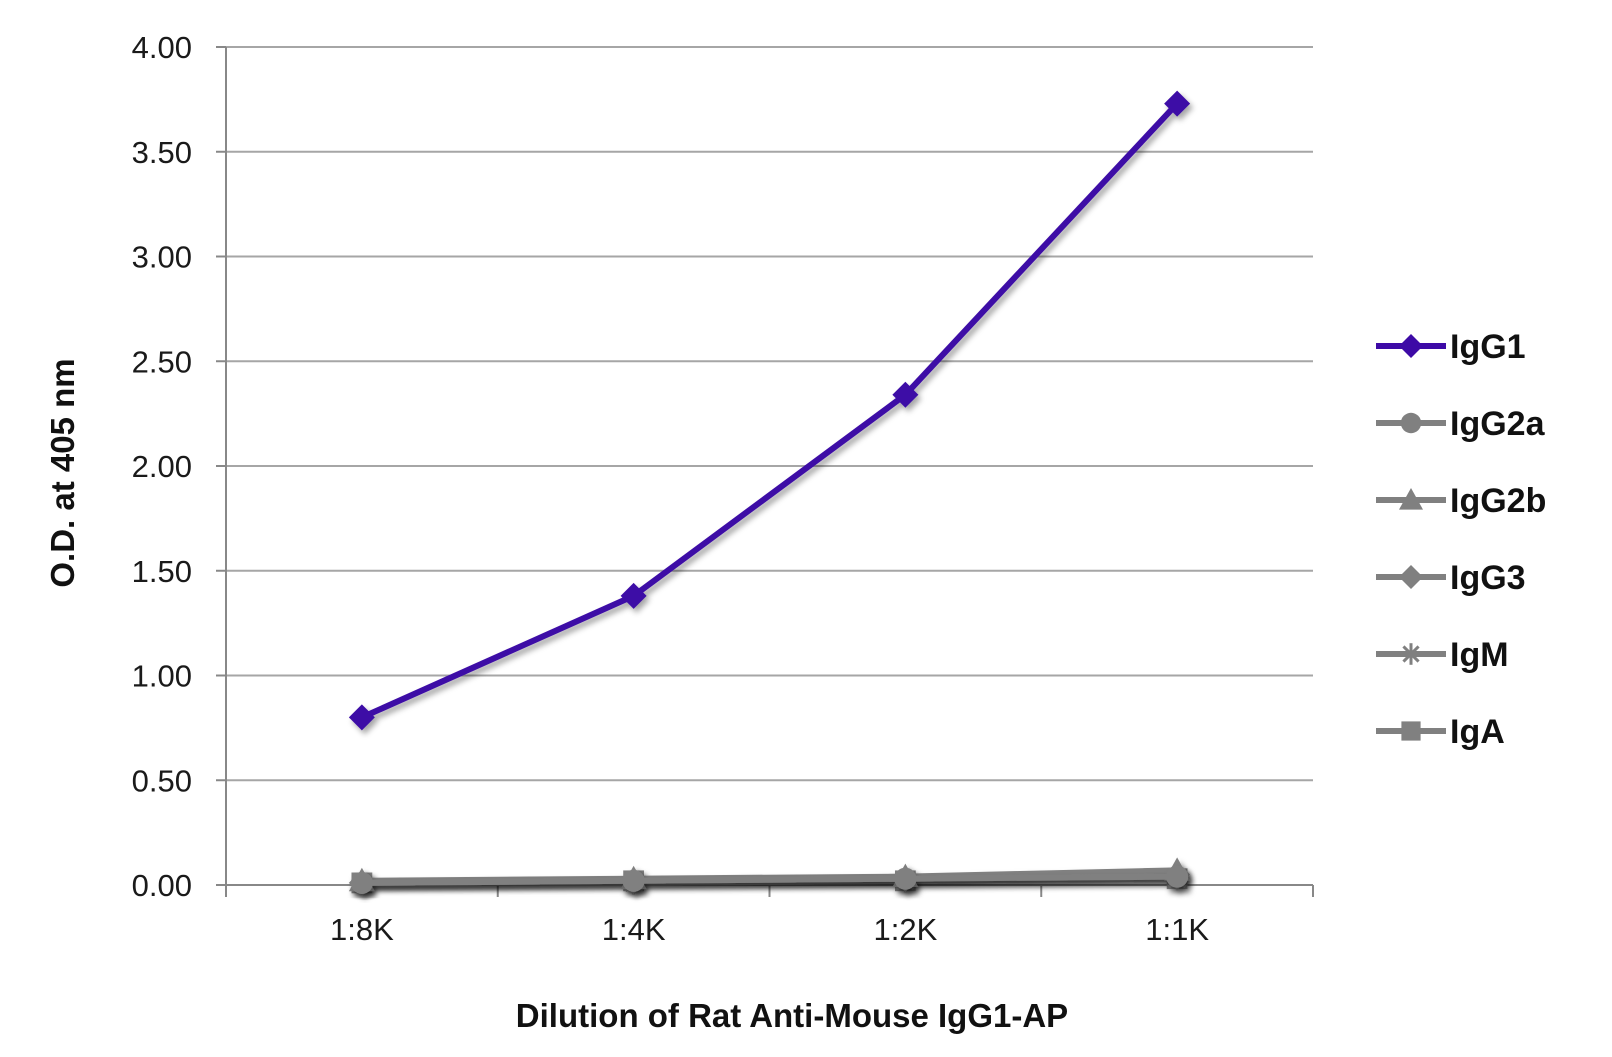 The image size is (1612, 1057). I want to click on series-igg2a, so click(769, 879).